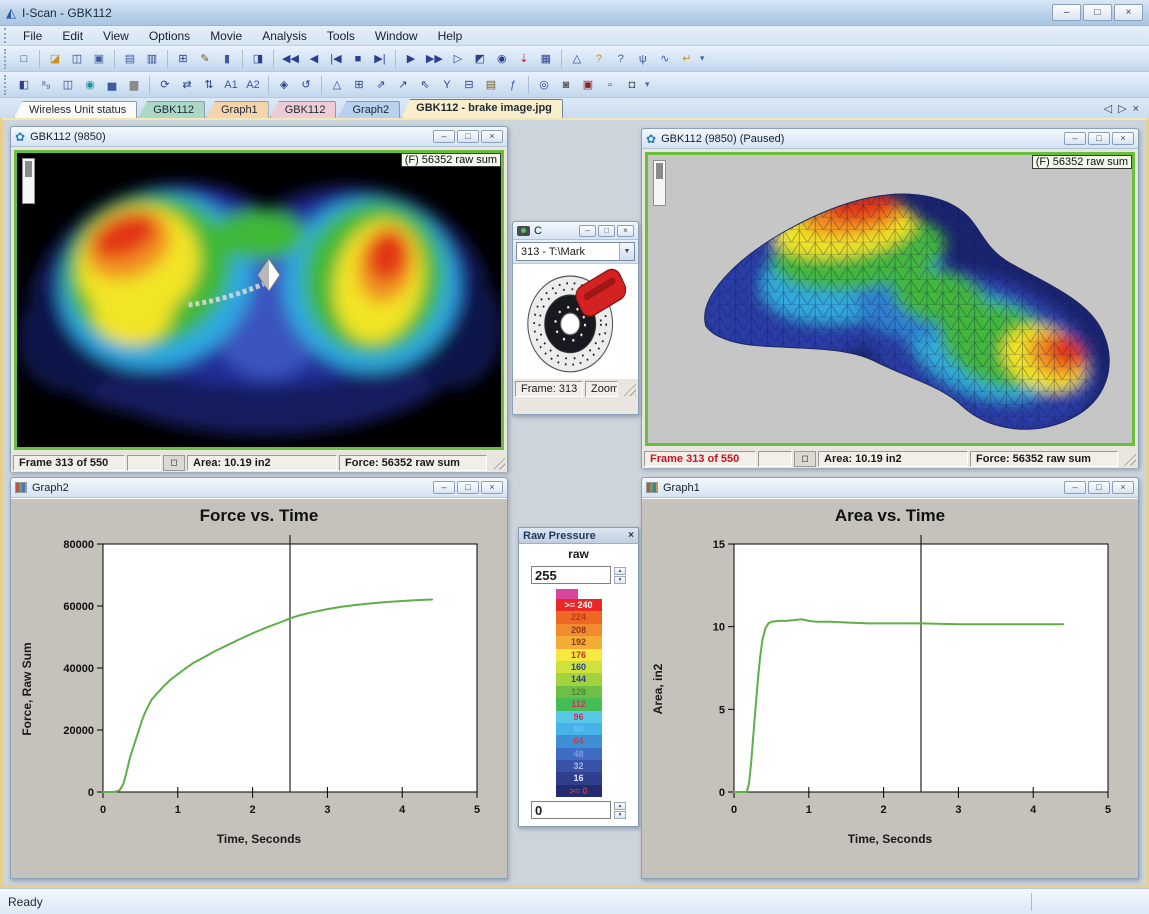 The height and width of the screenshot is (914, 1149). Describe the element at coordinates (665, 59) in the screenshot. I see `signal-icon: ∿` at that location.